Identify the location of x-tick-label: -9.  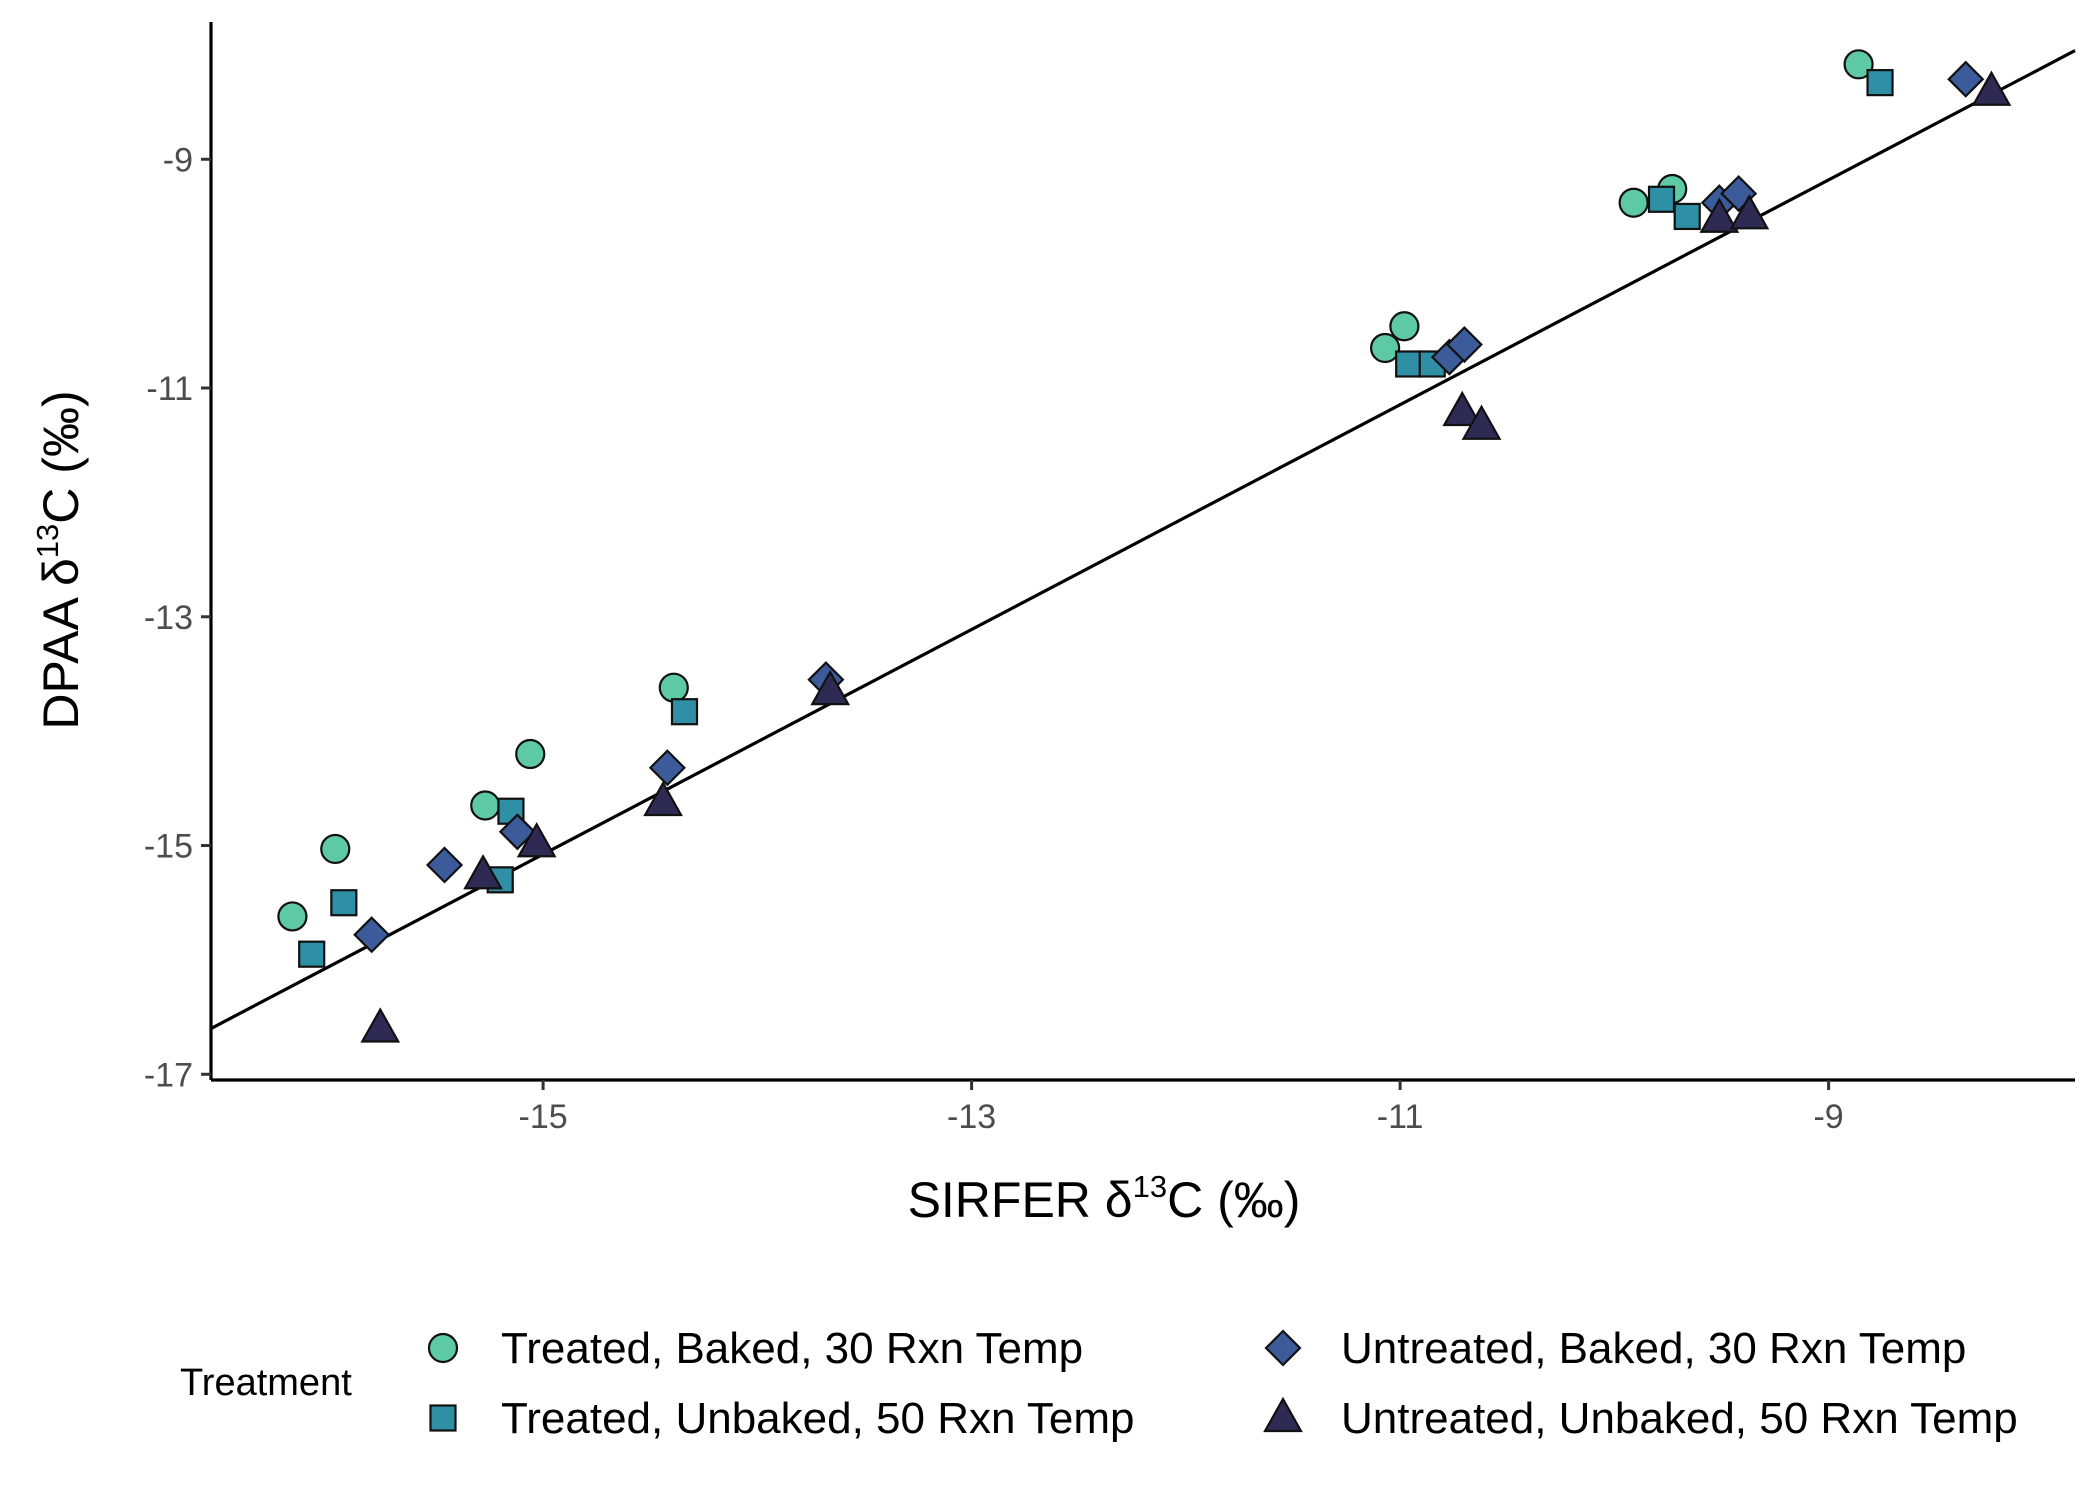
(1828, 1117).